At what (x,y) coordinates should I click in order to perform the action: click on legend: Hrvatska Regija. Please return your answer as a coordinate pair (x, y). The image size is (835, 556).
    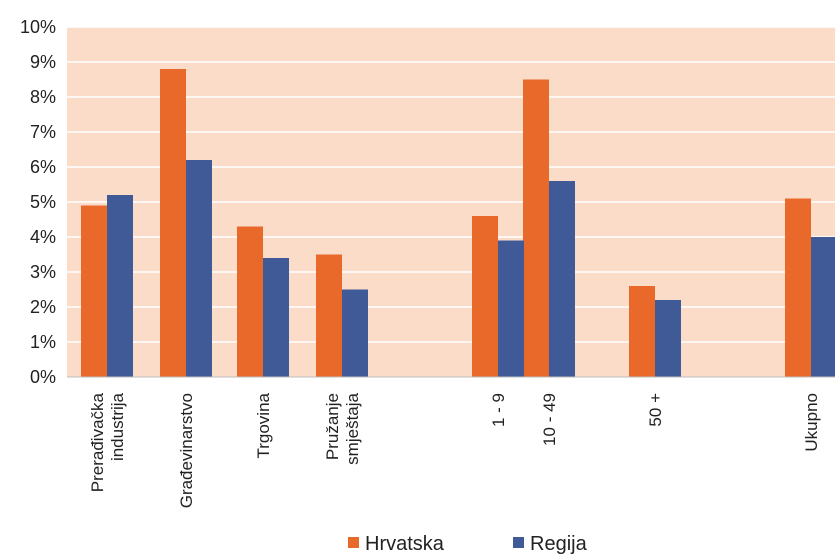
    Looking at the image, I should click on (468, 544).